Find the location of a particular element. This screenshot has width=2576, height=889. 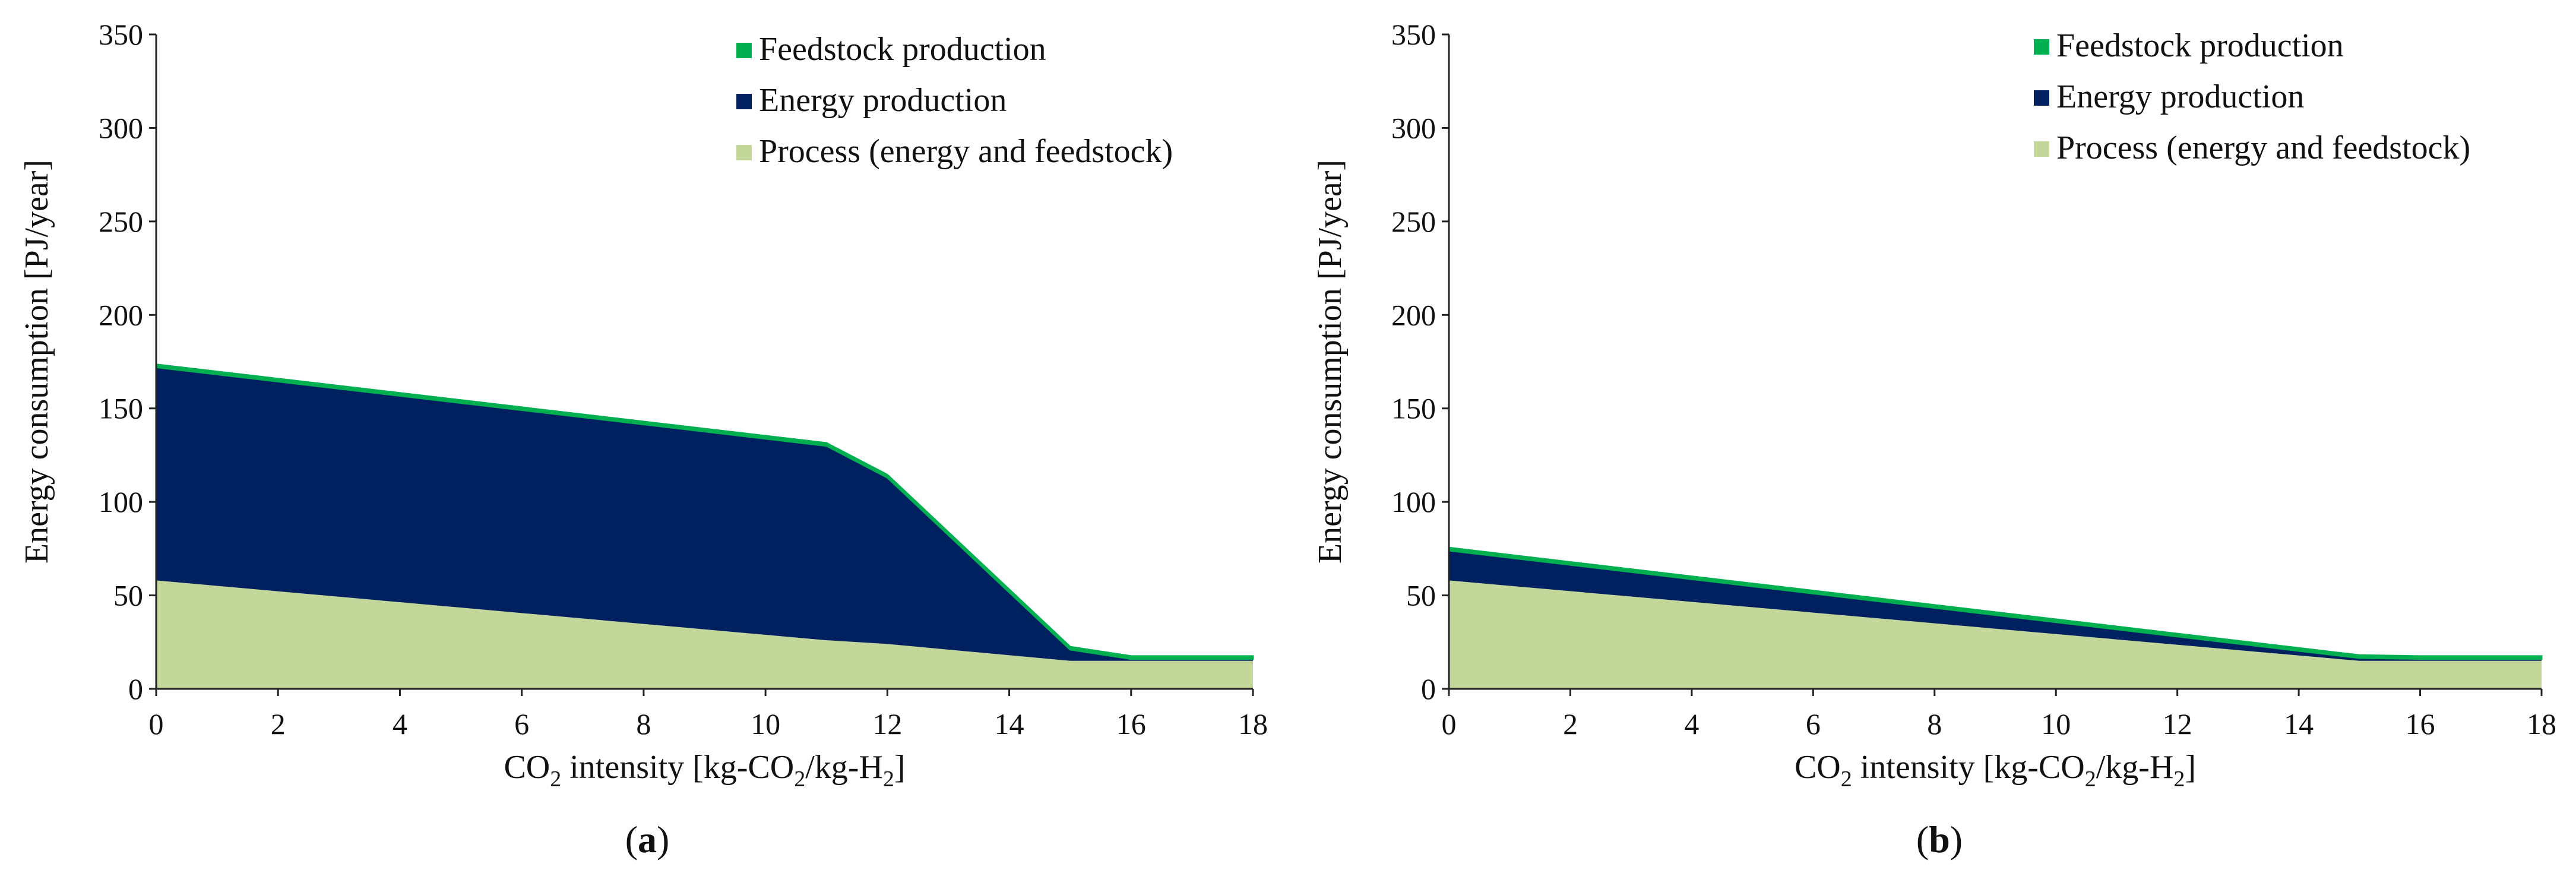

panel-label-part: b is located at coordinates (1939, 839).